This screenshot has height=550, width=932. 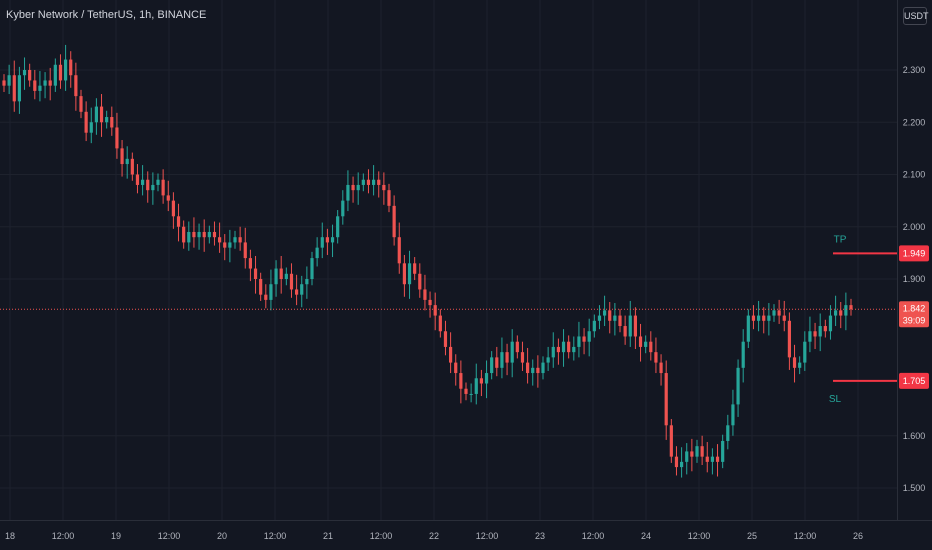 What do you see at coordinates (858, 536) in the screenshot?
I see `time-tick-label: 26` at bounding box center [858, 536].